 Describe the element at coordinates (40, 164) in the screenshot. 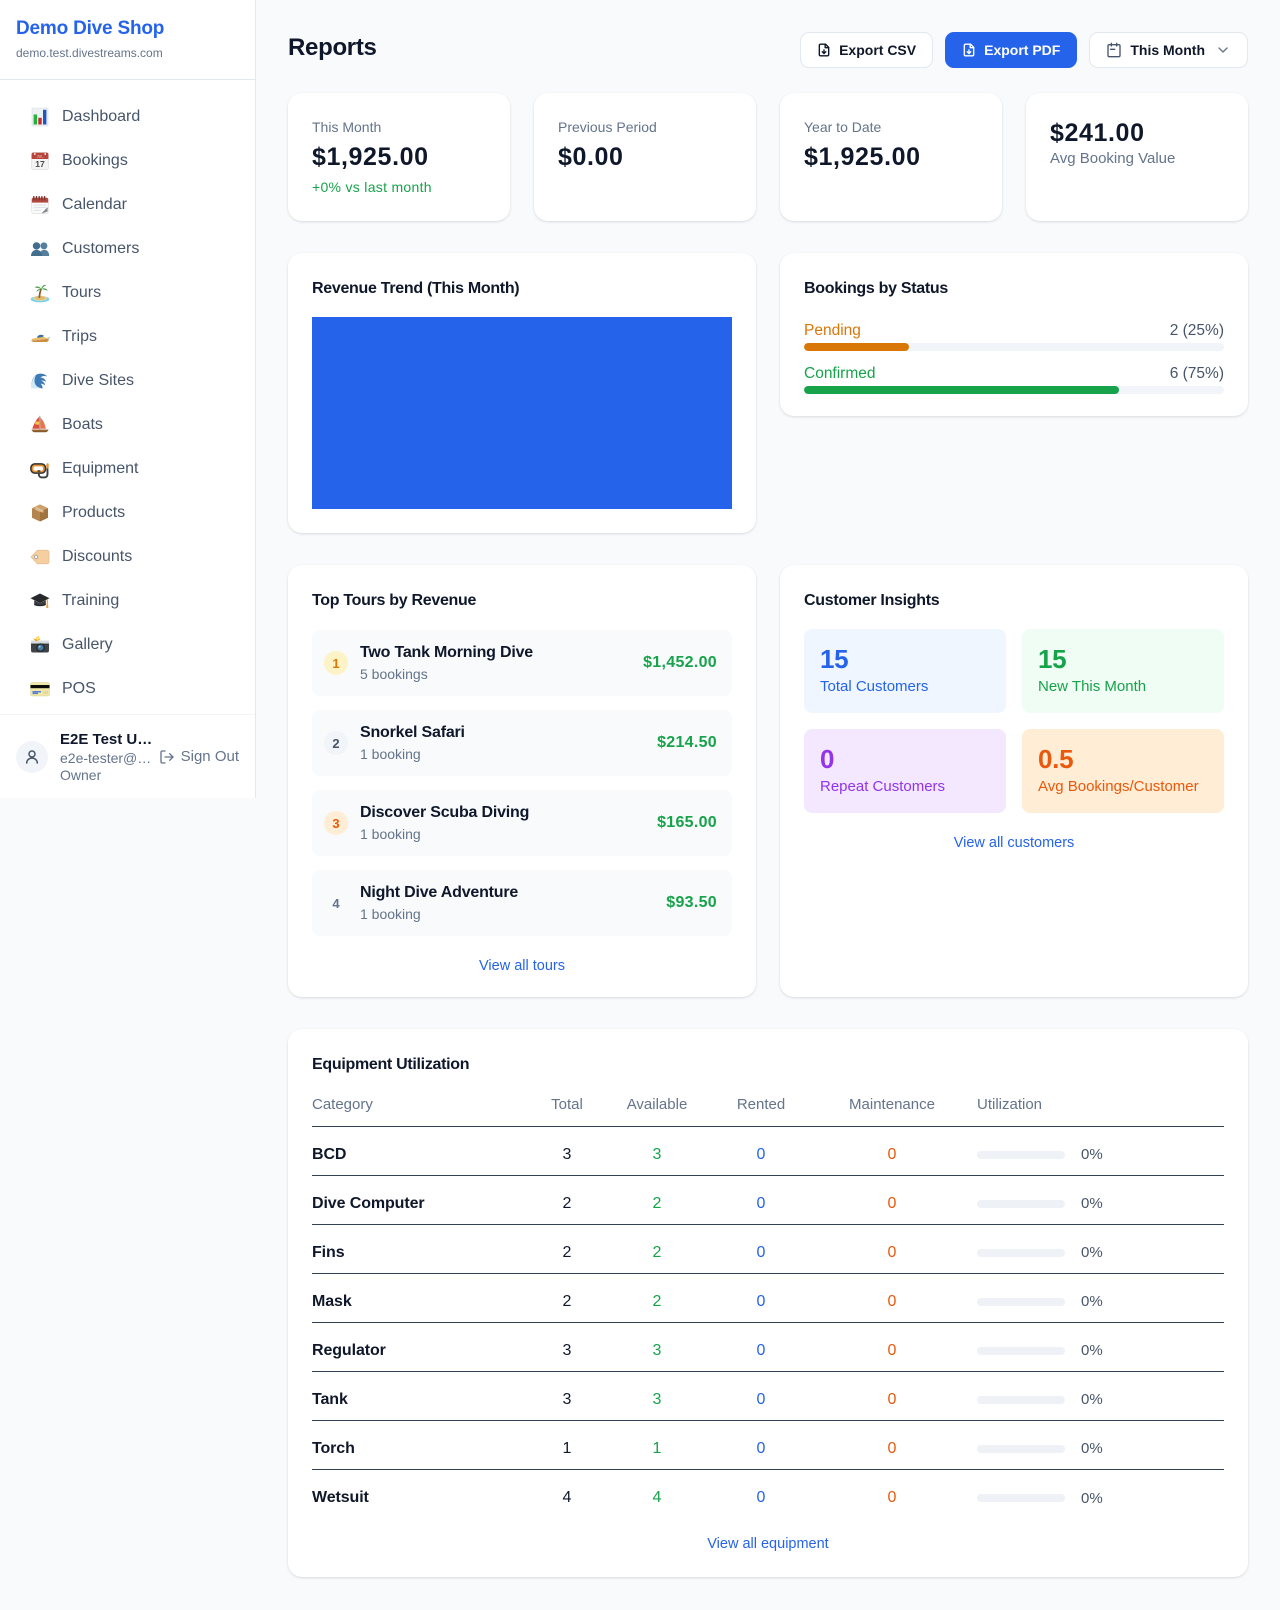

I see `svg-text: 17` at that location.